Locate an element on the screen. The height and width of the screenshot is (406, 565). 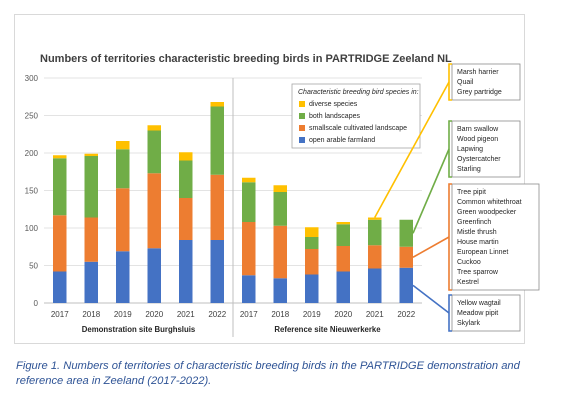
legend-title: Characteristic breeding bird species in: is located at coordinates (358, 92).